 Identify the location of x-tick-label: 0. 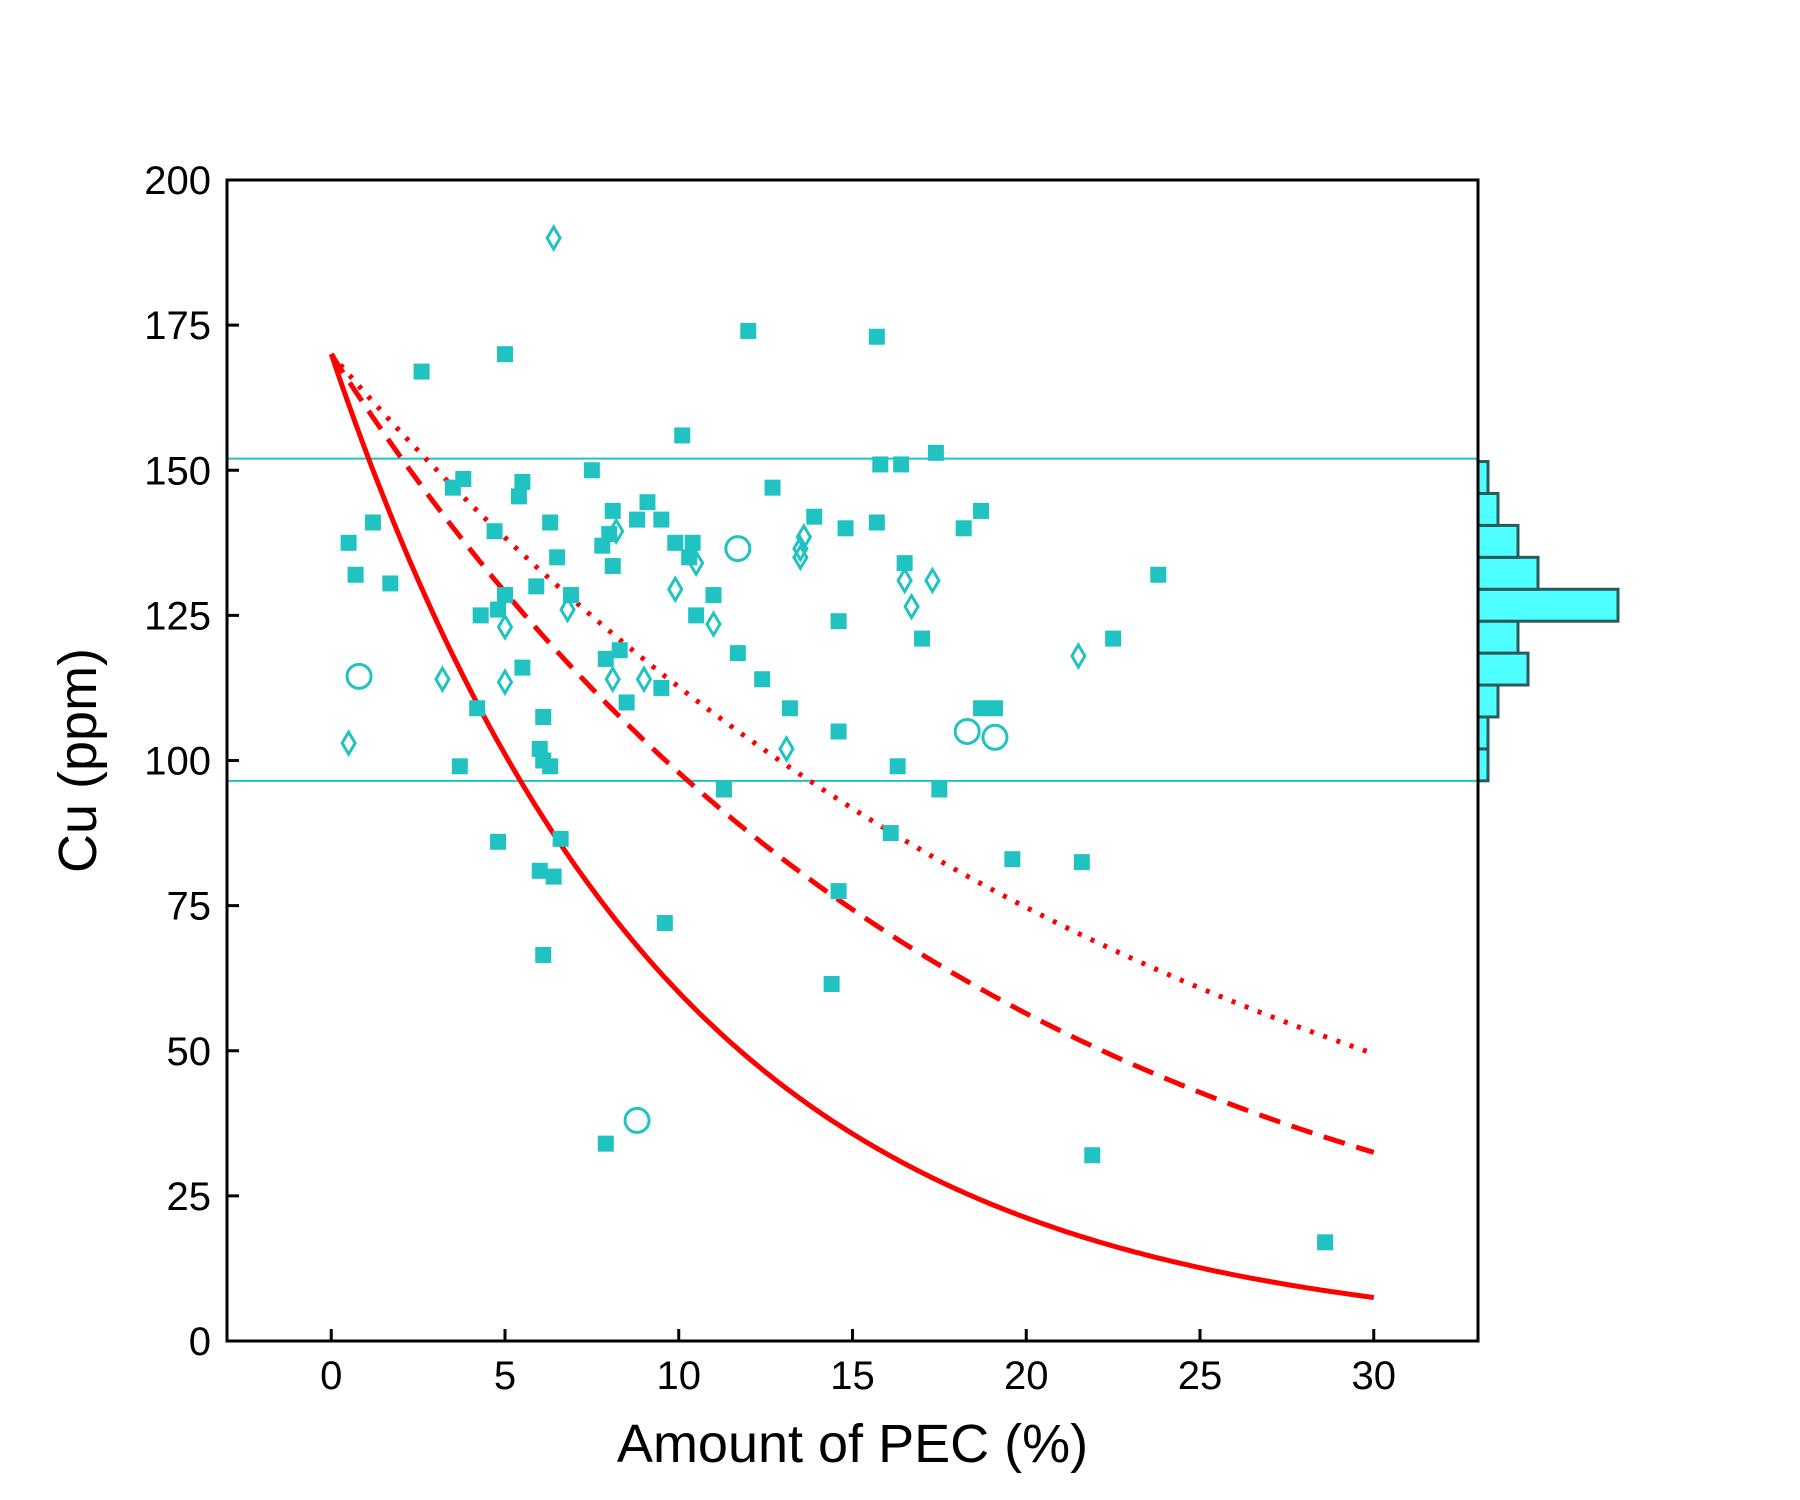
(331, 1376).